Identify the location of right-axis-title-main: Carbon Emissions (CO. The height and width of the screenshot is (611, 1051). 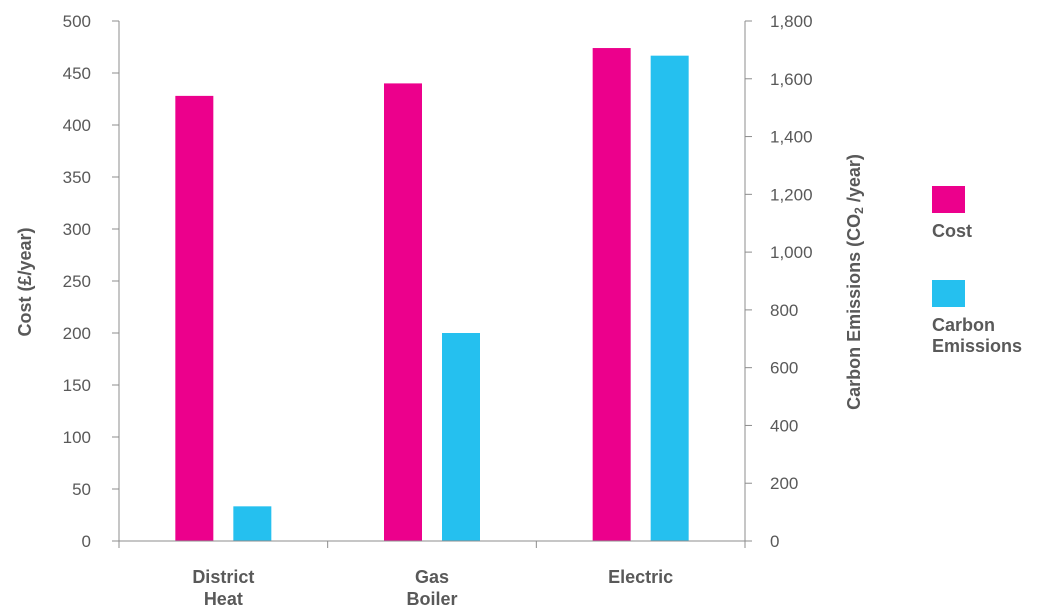
(854, 312).